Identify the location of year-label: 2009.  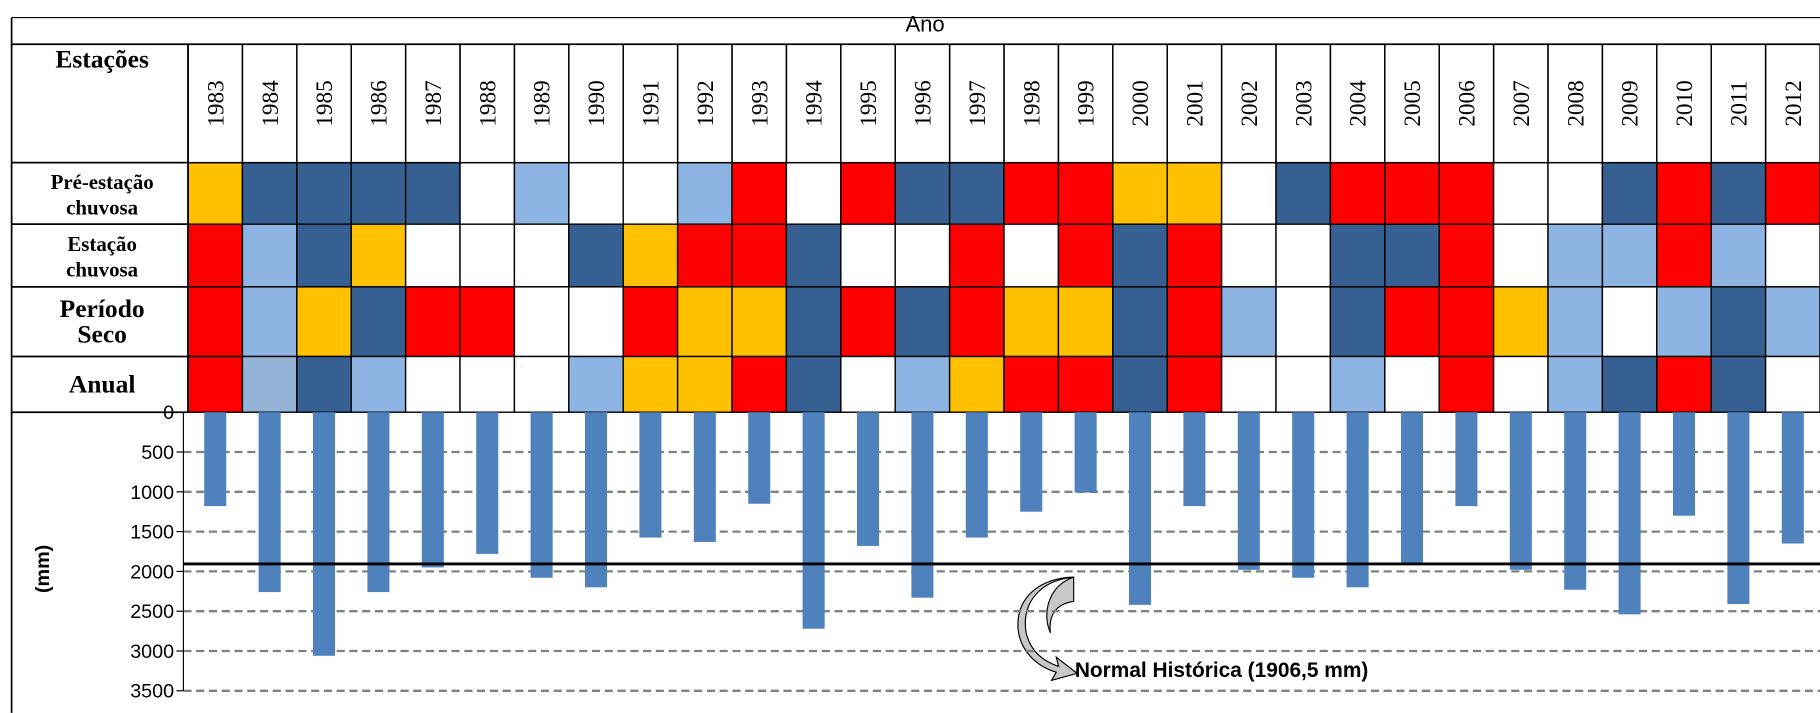
(1631, 103).